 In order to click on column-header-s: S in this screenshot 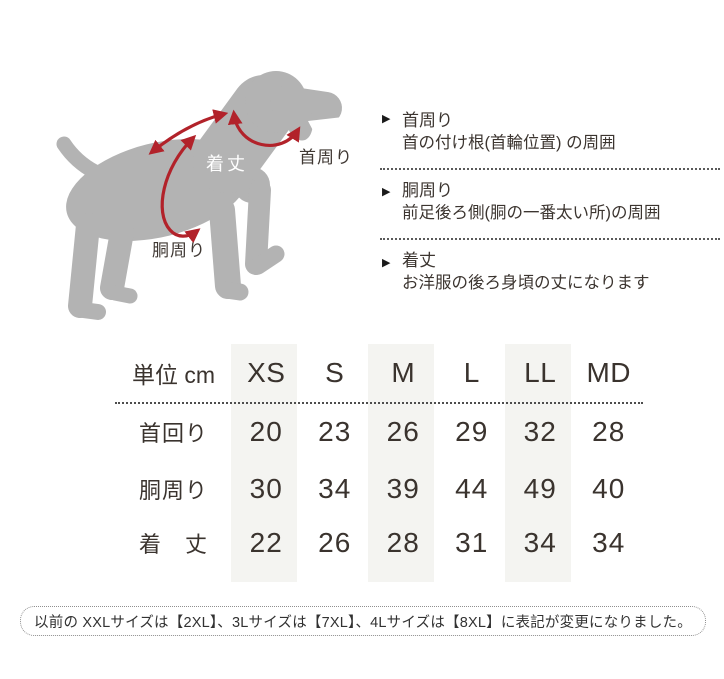, I will do `click(335, 372)`.